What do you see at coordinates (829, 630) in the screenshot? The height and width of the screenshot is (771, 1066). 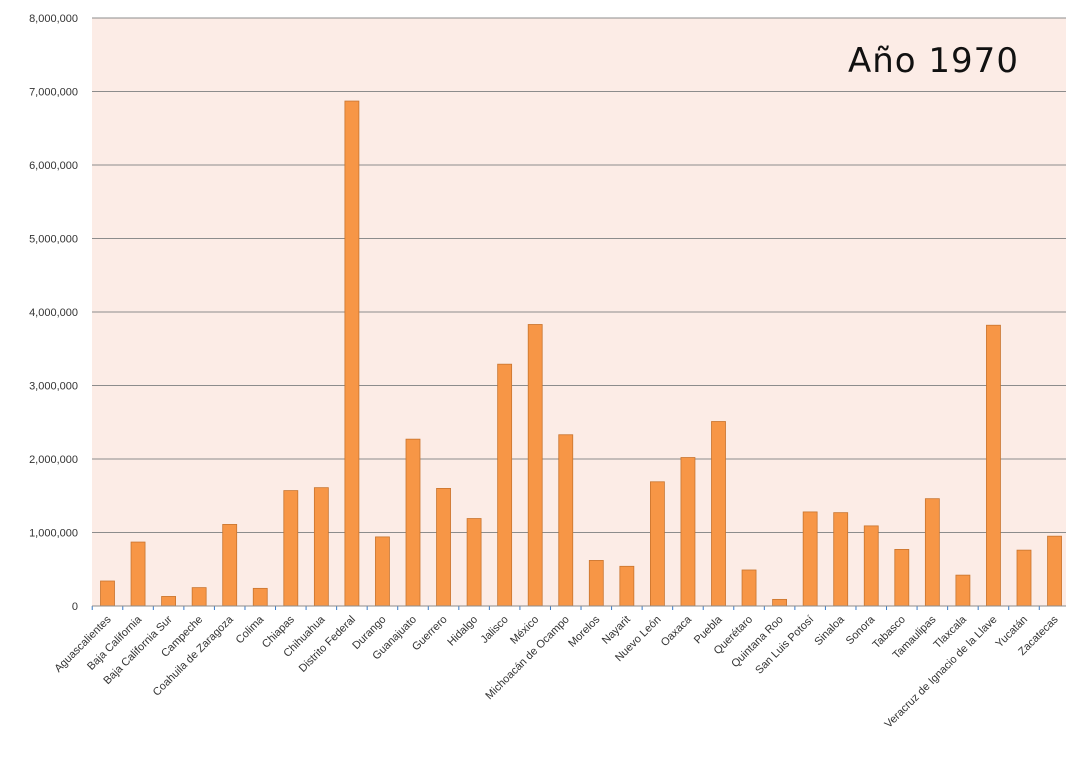 I see `x-tick-label: Sinaloa` at bounding box center [829, 630].